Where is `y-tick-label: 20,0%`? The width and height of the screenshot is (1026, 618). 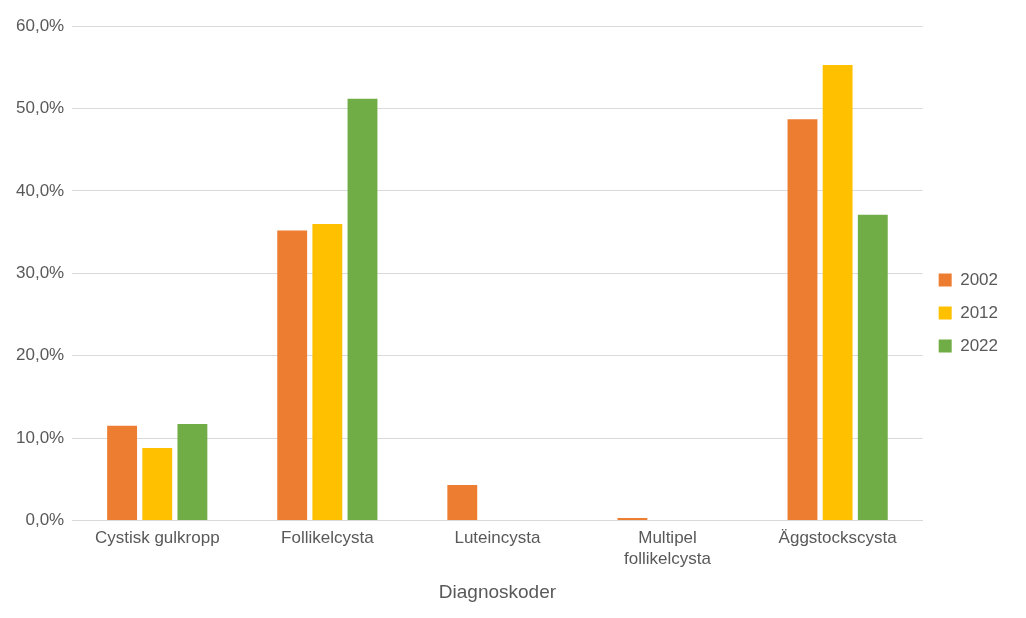
y-tick-label: 20,0% is located at coordinates (40, 355).